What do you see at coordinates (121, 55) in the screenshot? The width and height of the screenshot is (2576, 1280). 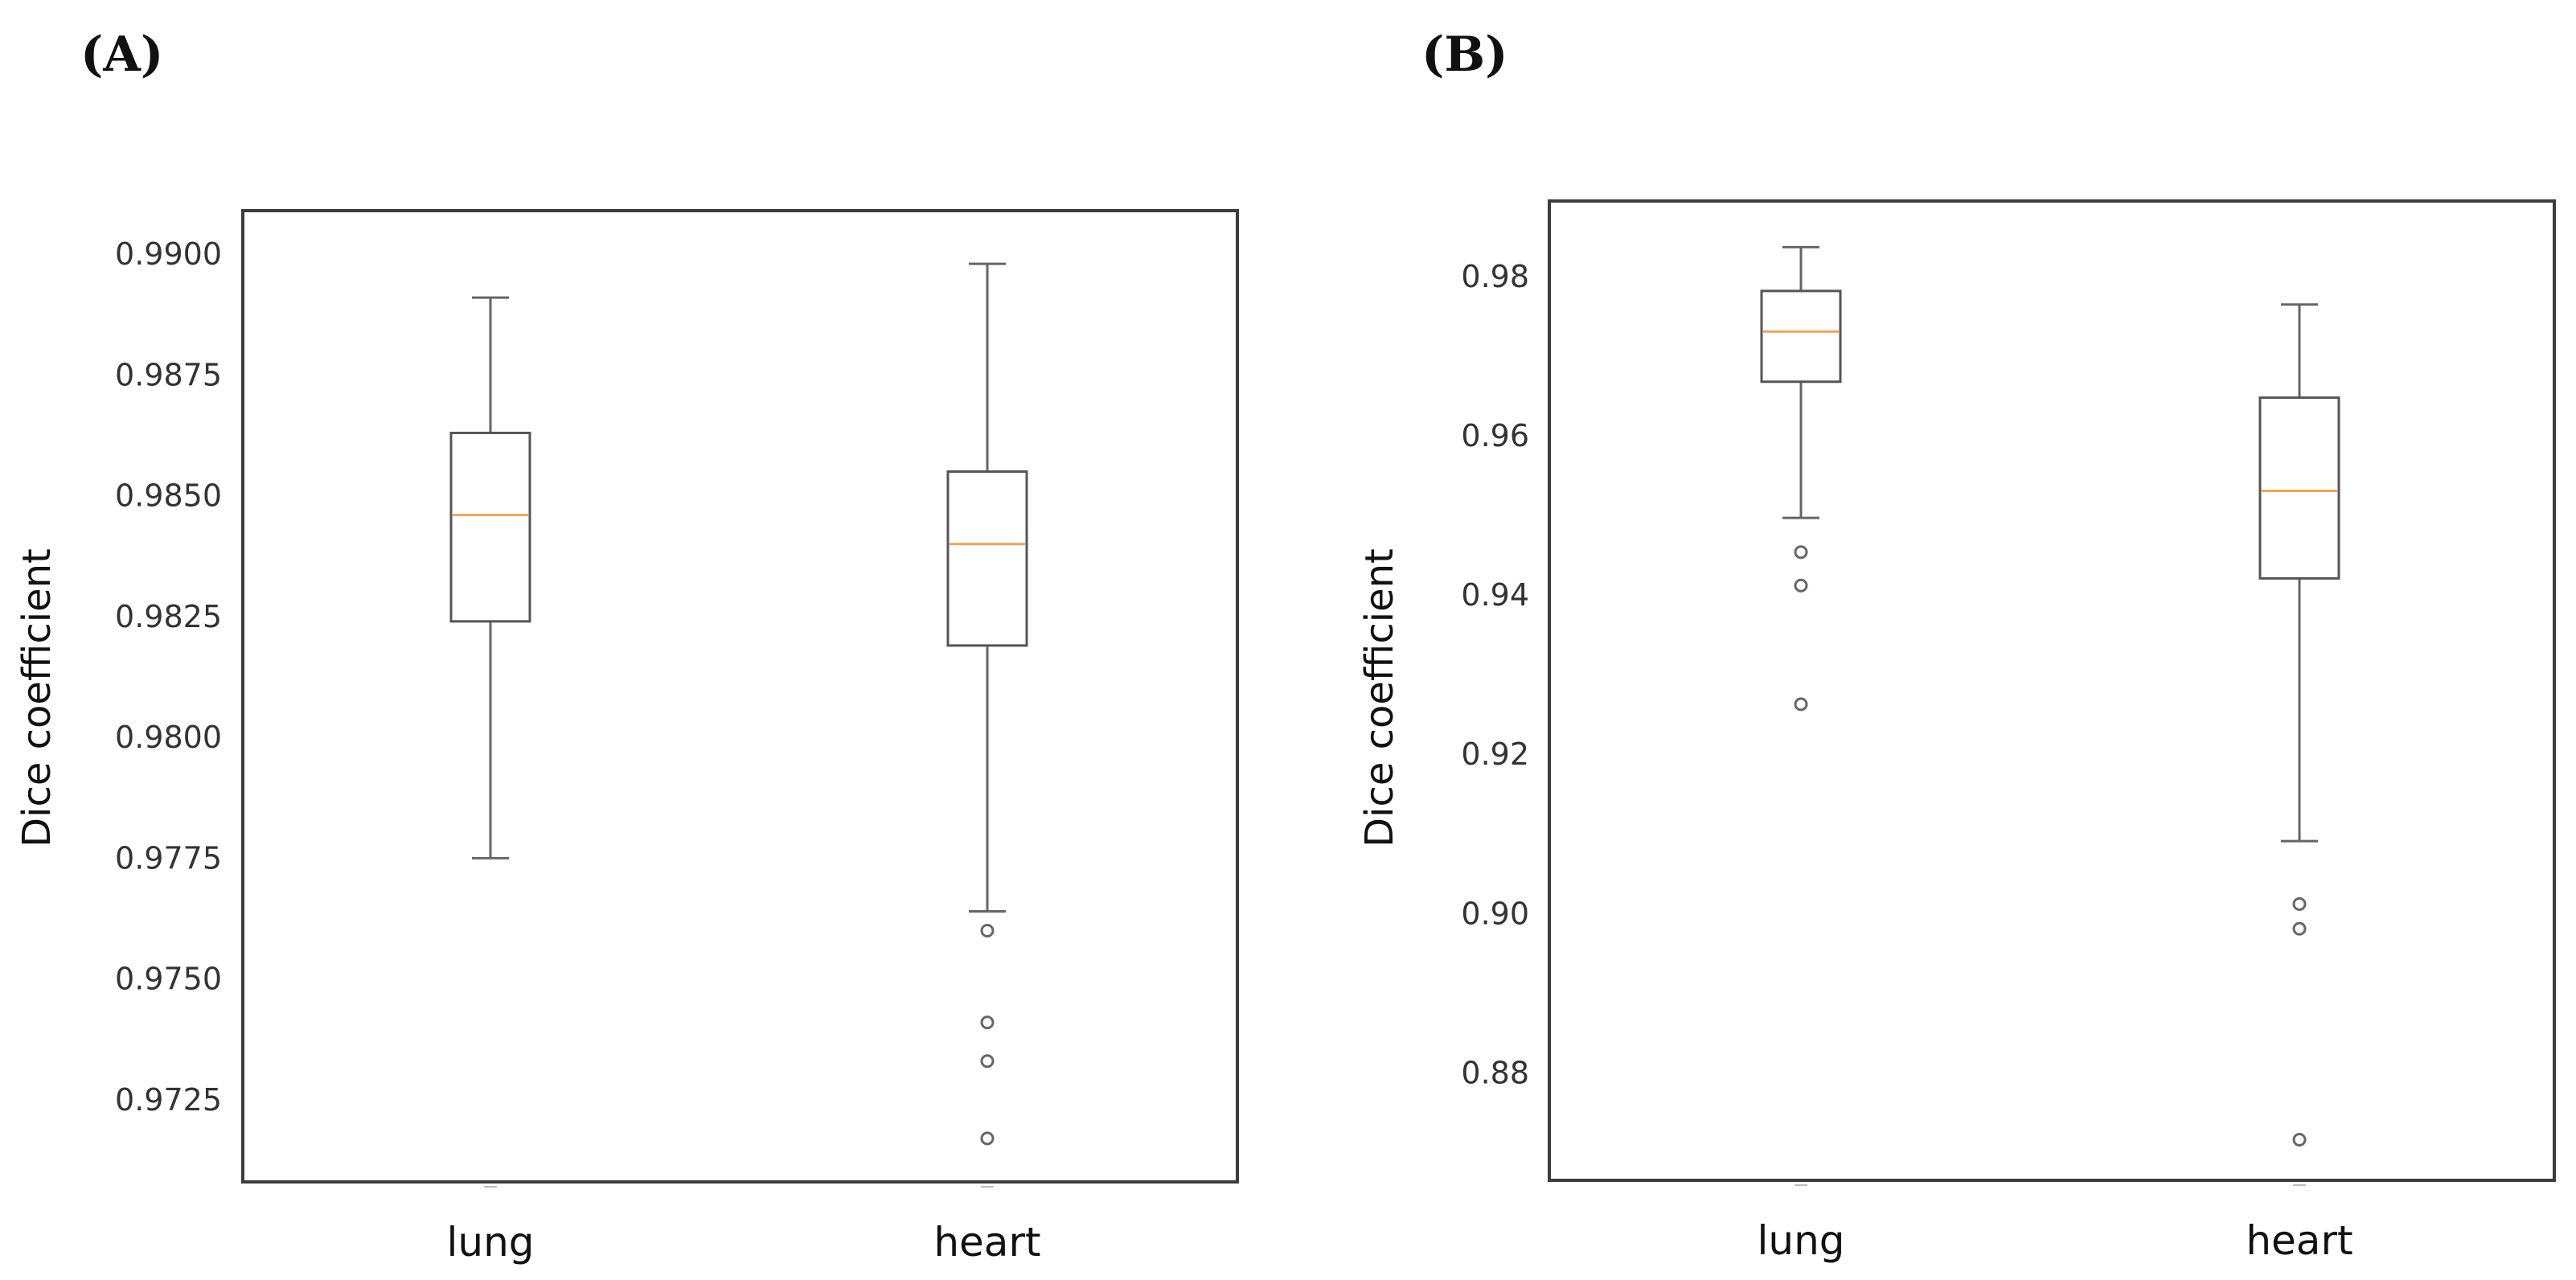 I see `panel-a-label: (A)` at bounding box center [121, 55].